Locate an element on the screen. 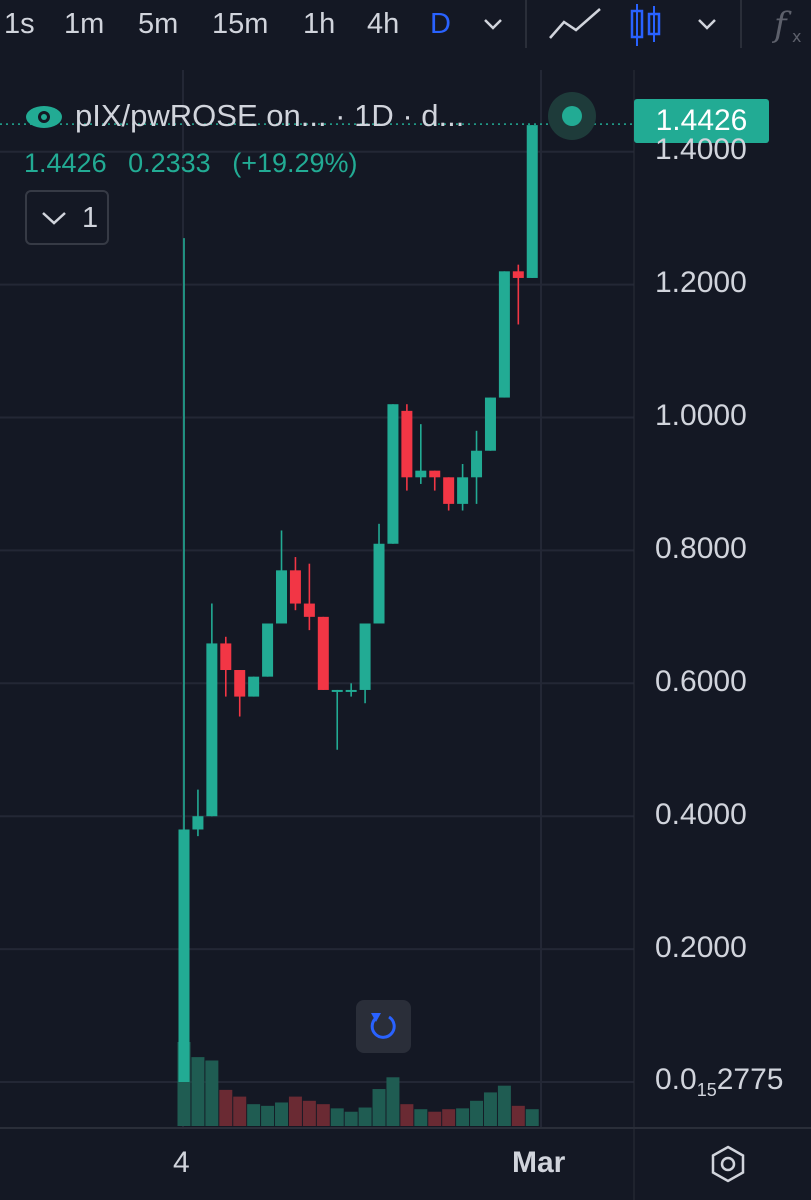  price-change: 0.2333 is located at coordinates (169, 163).